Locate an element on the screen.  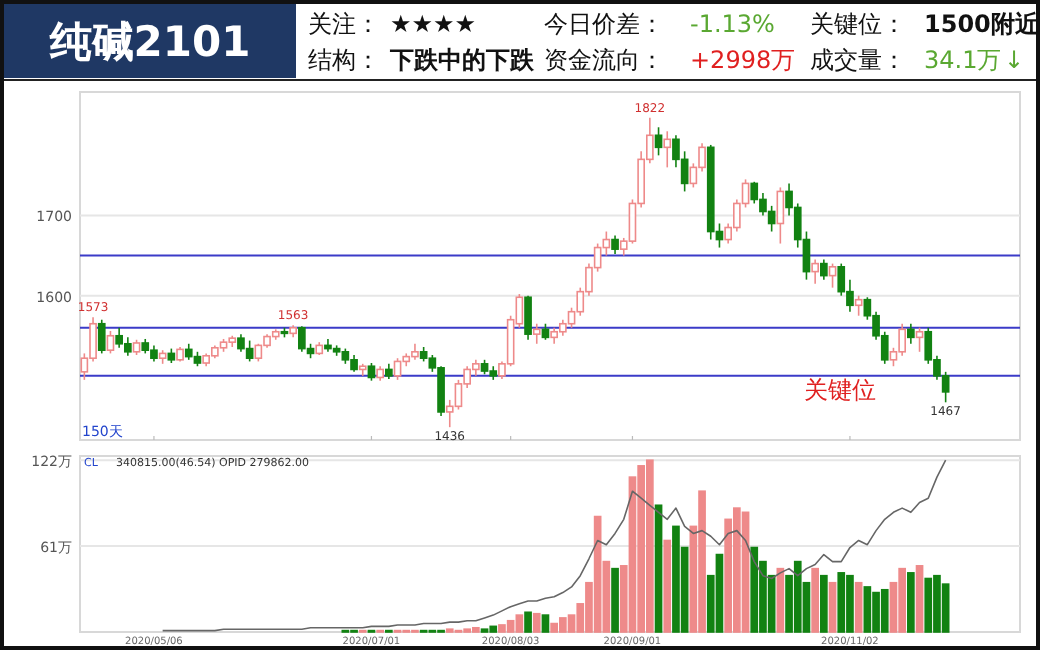
text: 下跌中的下跌 is located at coordinates (462, 60).